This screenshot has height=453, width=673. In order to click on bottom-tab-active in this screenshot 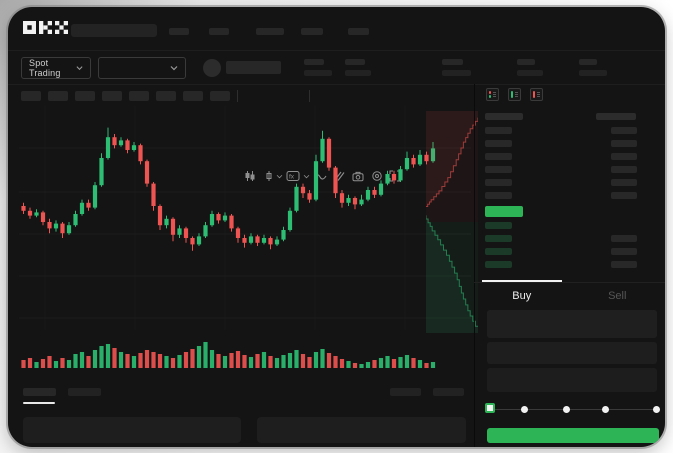, I will do `click(39, 392)`.